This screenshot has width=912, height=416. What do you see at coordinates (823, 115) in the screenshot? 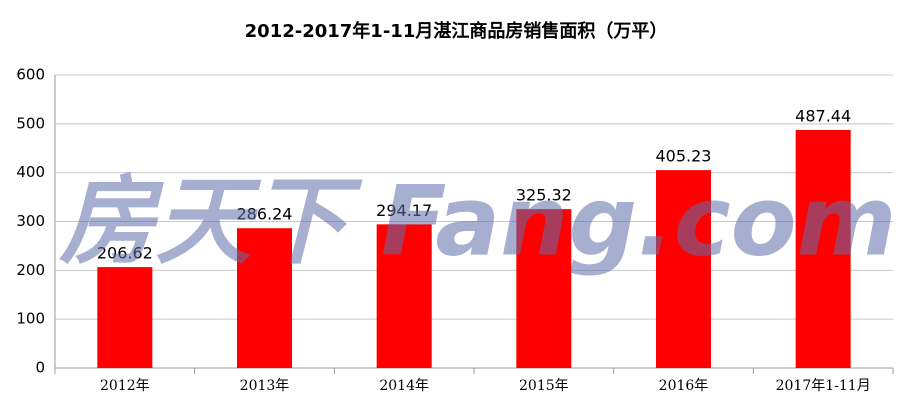
I see `data-label: 487.44` at bounding box center [823, 115].